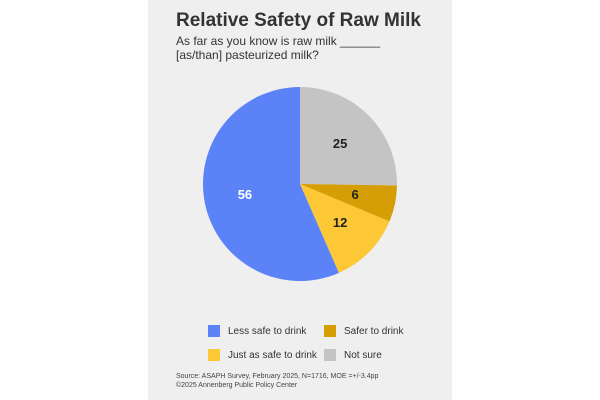  What do you see at coordinates (267, 331) in the screenshot?
I see `legend-label: Less safe to drink` at bounding box center [267, 331].